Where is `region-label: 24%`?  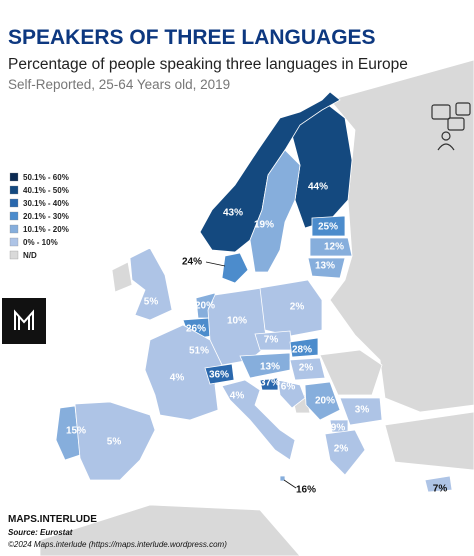 region-label: 24% is located at coordinates (192, 262).